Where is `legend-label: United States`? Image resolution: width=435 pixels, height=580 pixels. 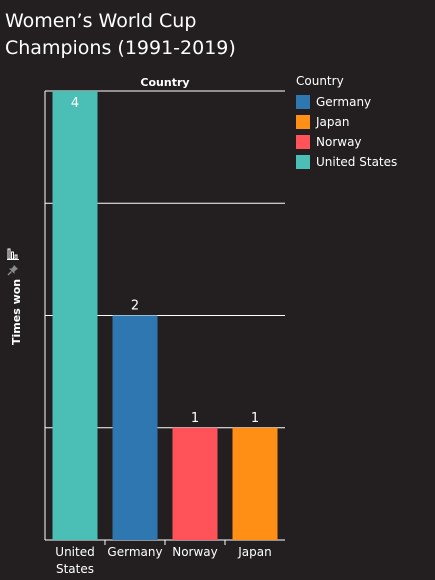 legend-label: United States is located at coordinates (357, 162).